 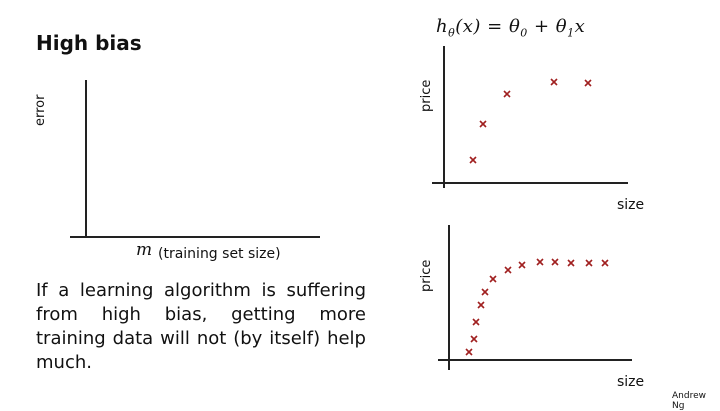 What do you see at coordinates (530, 121) in the screenshot?
I see `top-data-points` at bounding box center [530, 121].